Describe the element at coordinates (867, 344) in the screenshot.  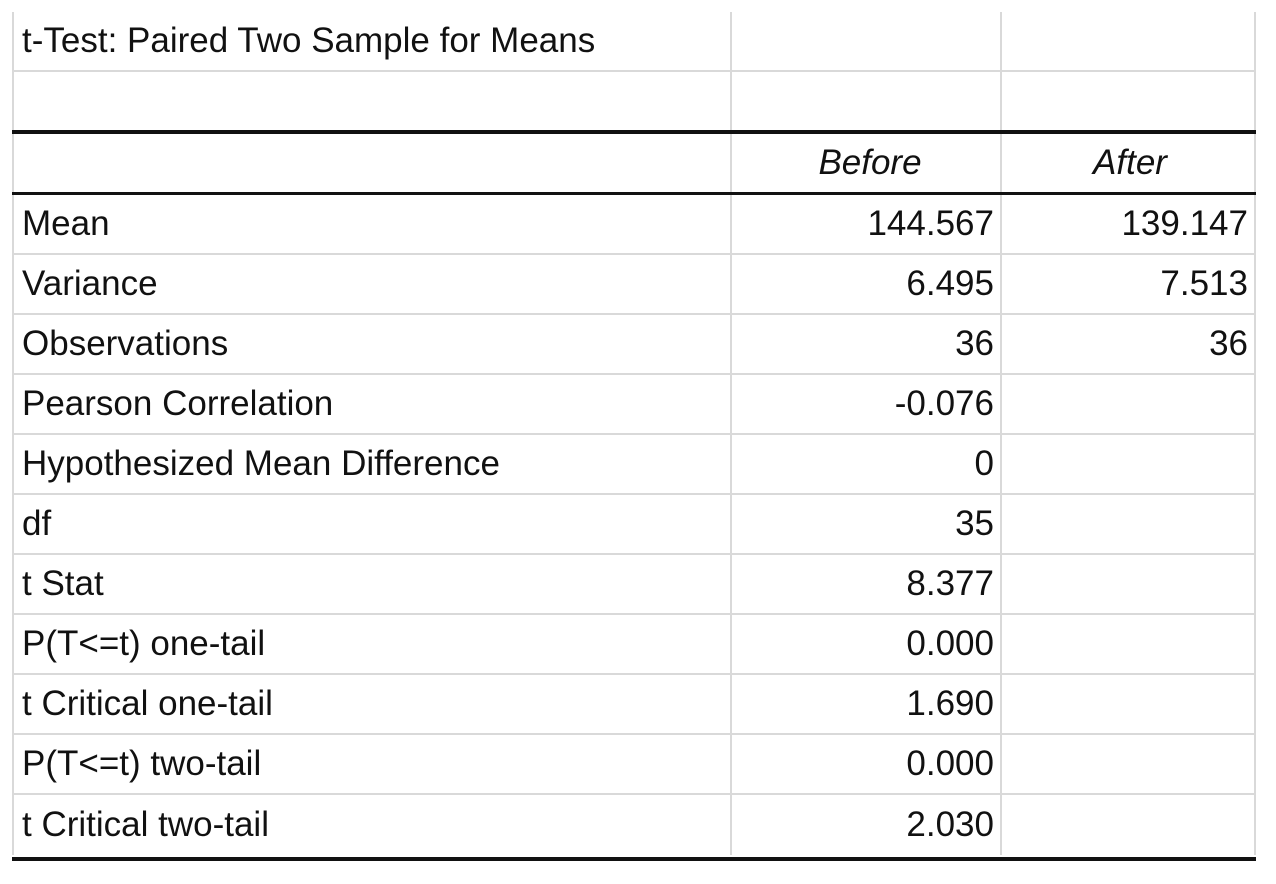
I see `before-value-cell: 36` at that location.